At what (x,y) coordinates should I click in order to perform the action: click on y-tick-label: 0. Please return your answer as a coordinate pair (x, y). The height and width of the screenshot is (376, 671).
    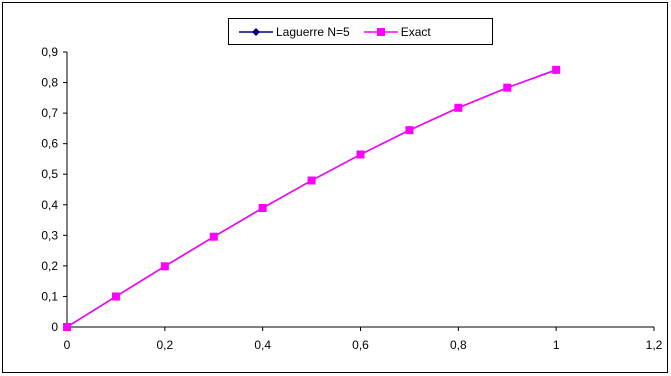
    Looking at the image, I should click on (54, 327).